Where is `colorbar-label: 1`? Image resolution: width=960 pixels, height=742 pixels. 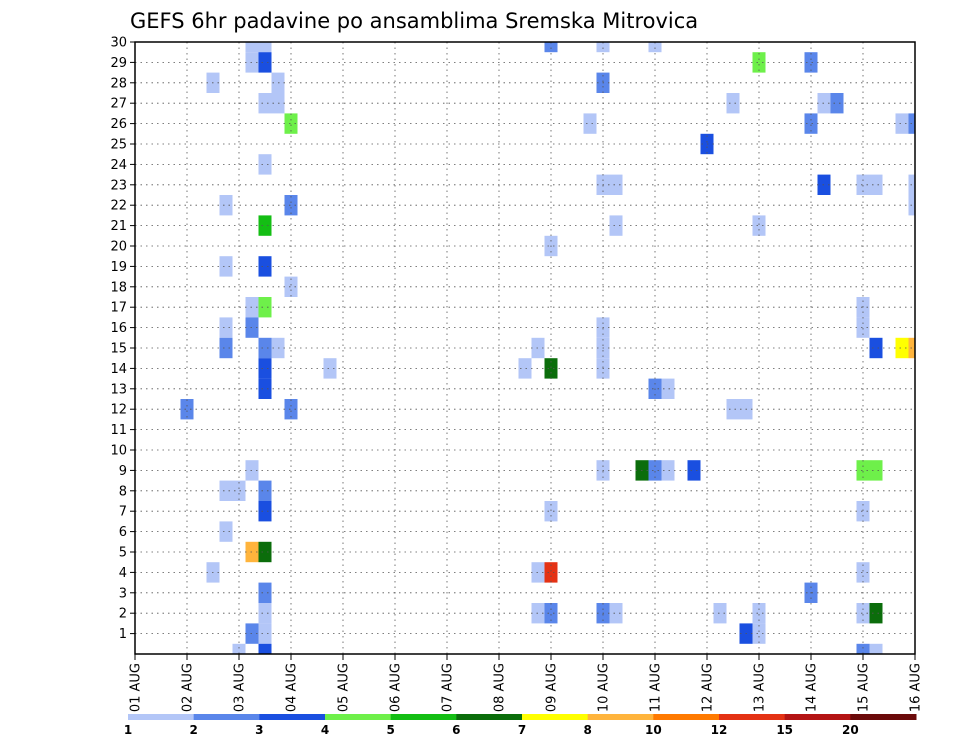 colorbar-label: 1 is located at coordinates (128, 730).